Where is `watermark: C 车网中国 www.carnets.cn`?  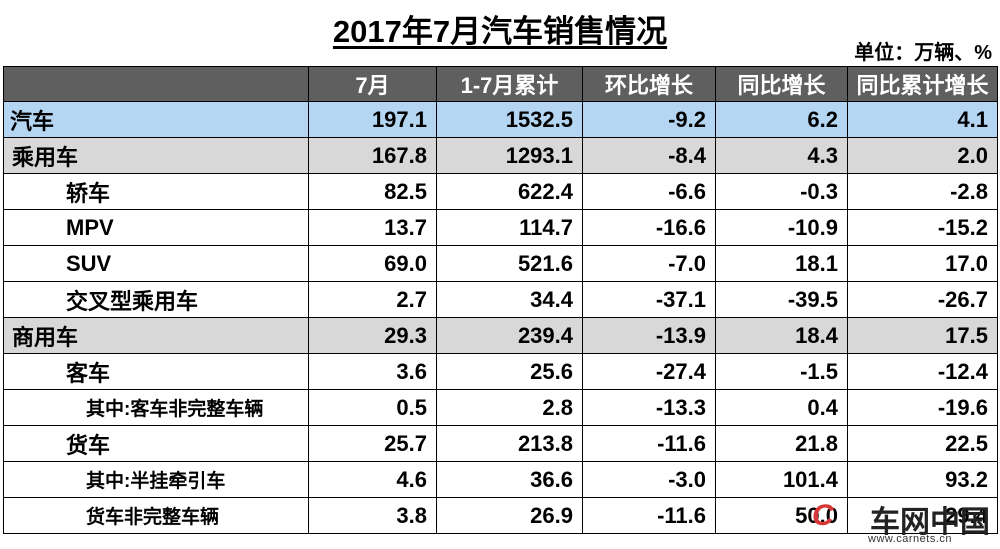
watermark: C 车网中国 www.carnets.cn is located at coordinates (904, 523).